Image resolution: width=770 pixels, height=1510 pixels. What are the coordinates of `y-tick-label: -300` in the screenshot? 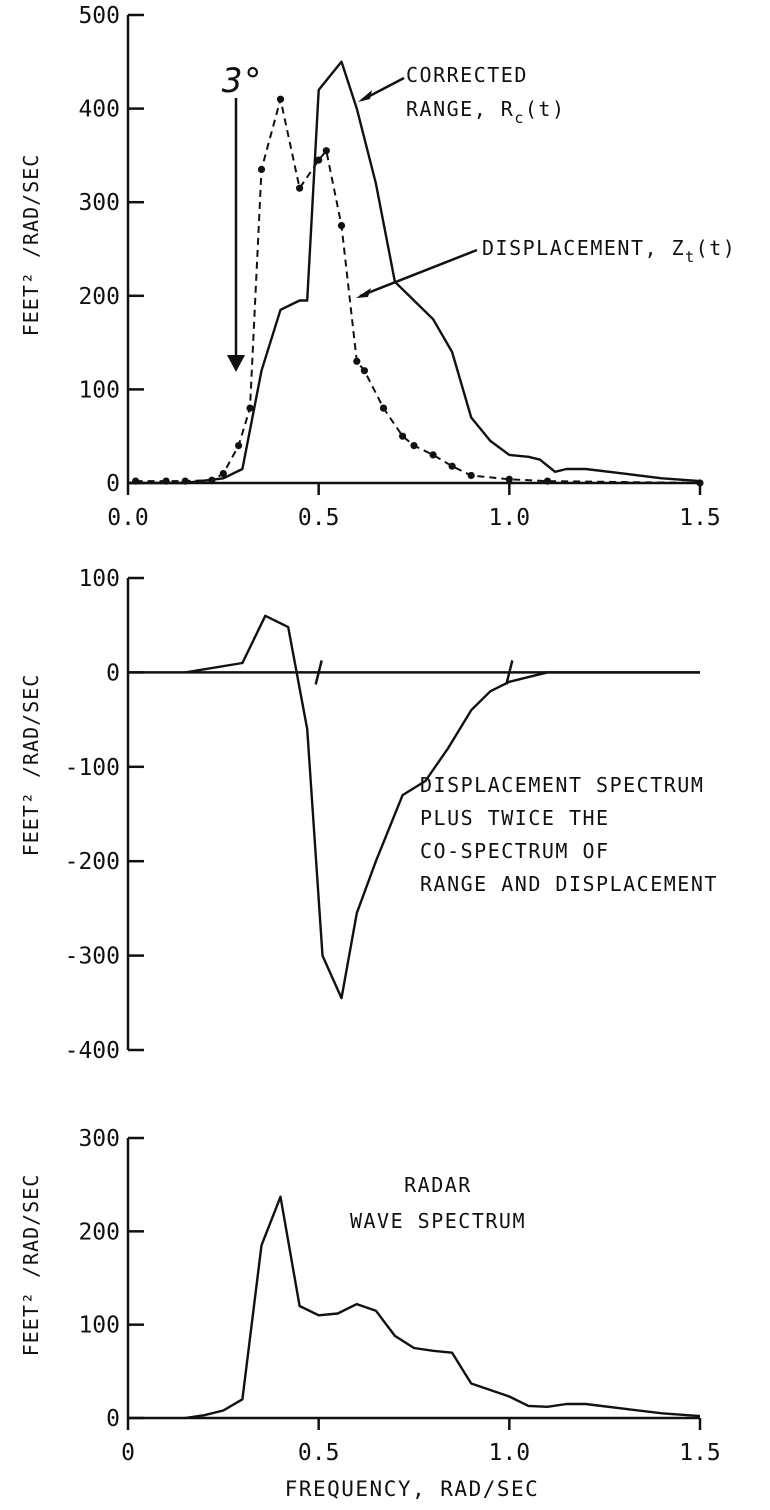 It's located at (92, 957).